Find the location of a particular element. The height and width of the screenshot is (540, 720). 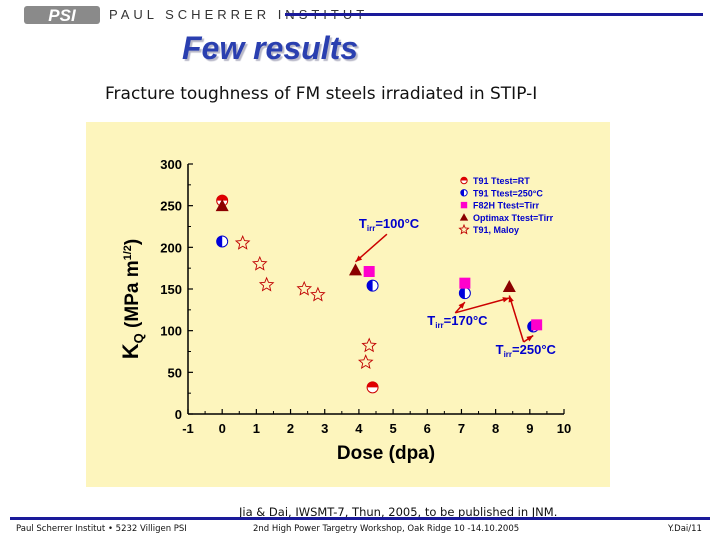

header-rule is located at coordinates (494, 14).